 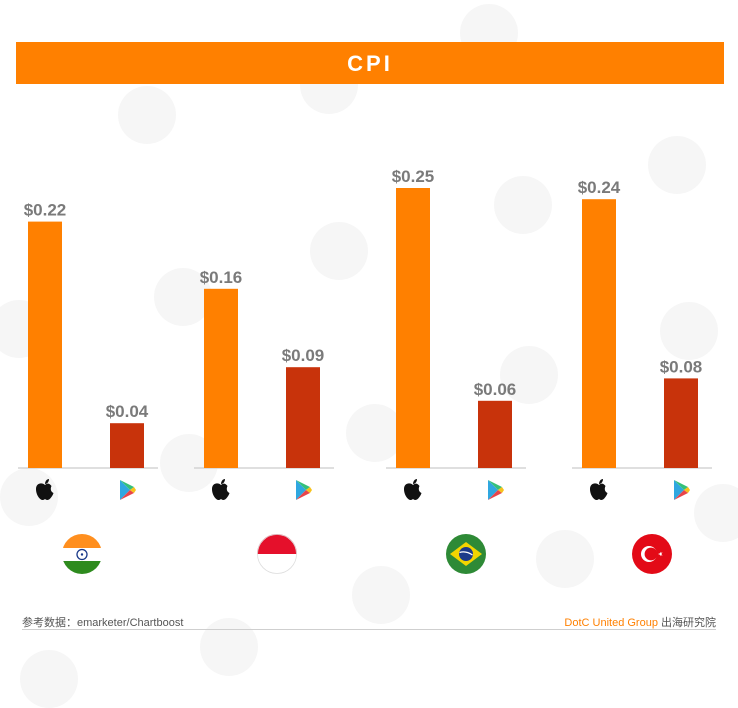 What do you see at coordinates (45, 210) in the screenshot?
I see `data-label: $0.22` at bounding box center [45, 210].